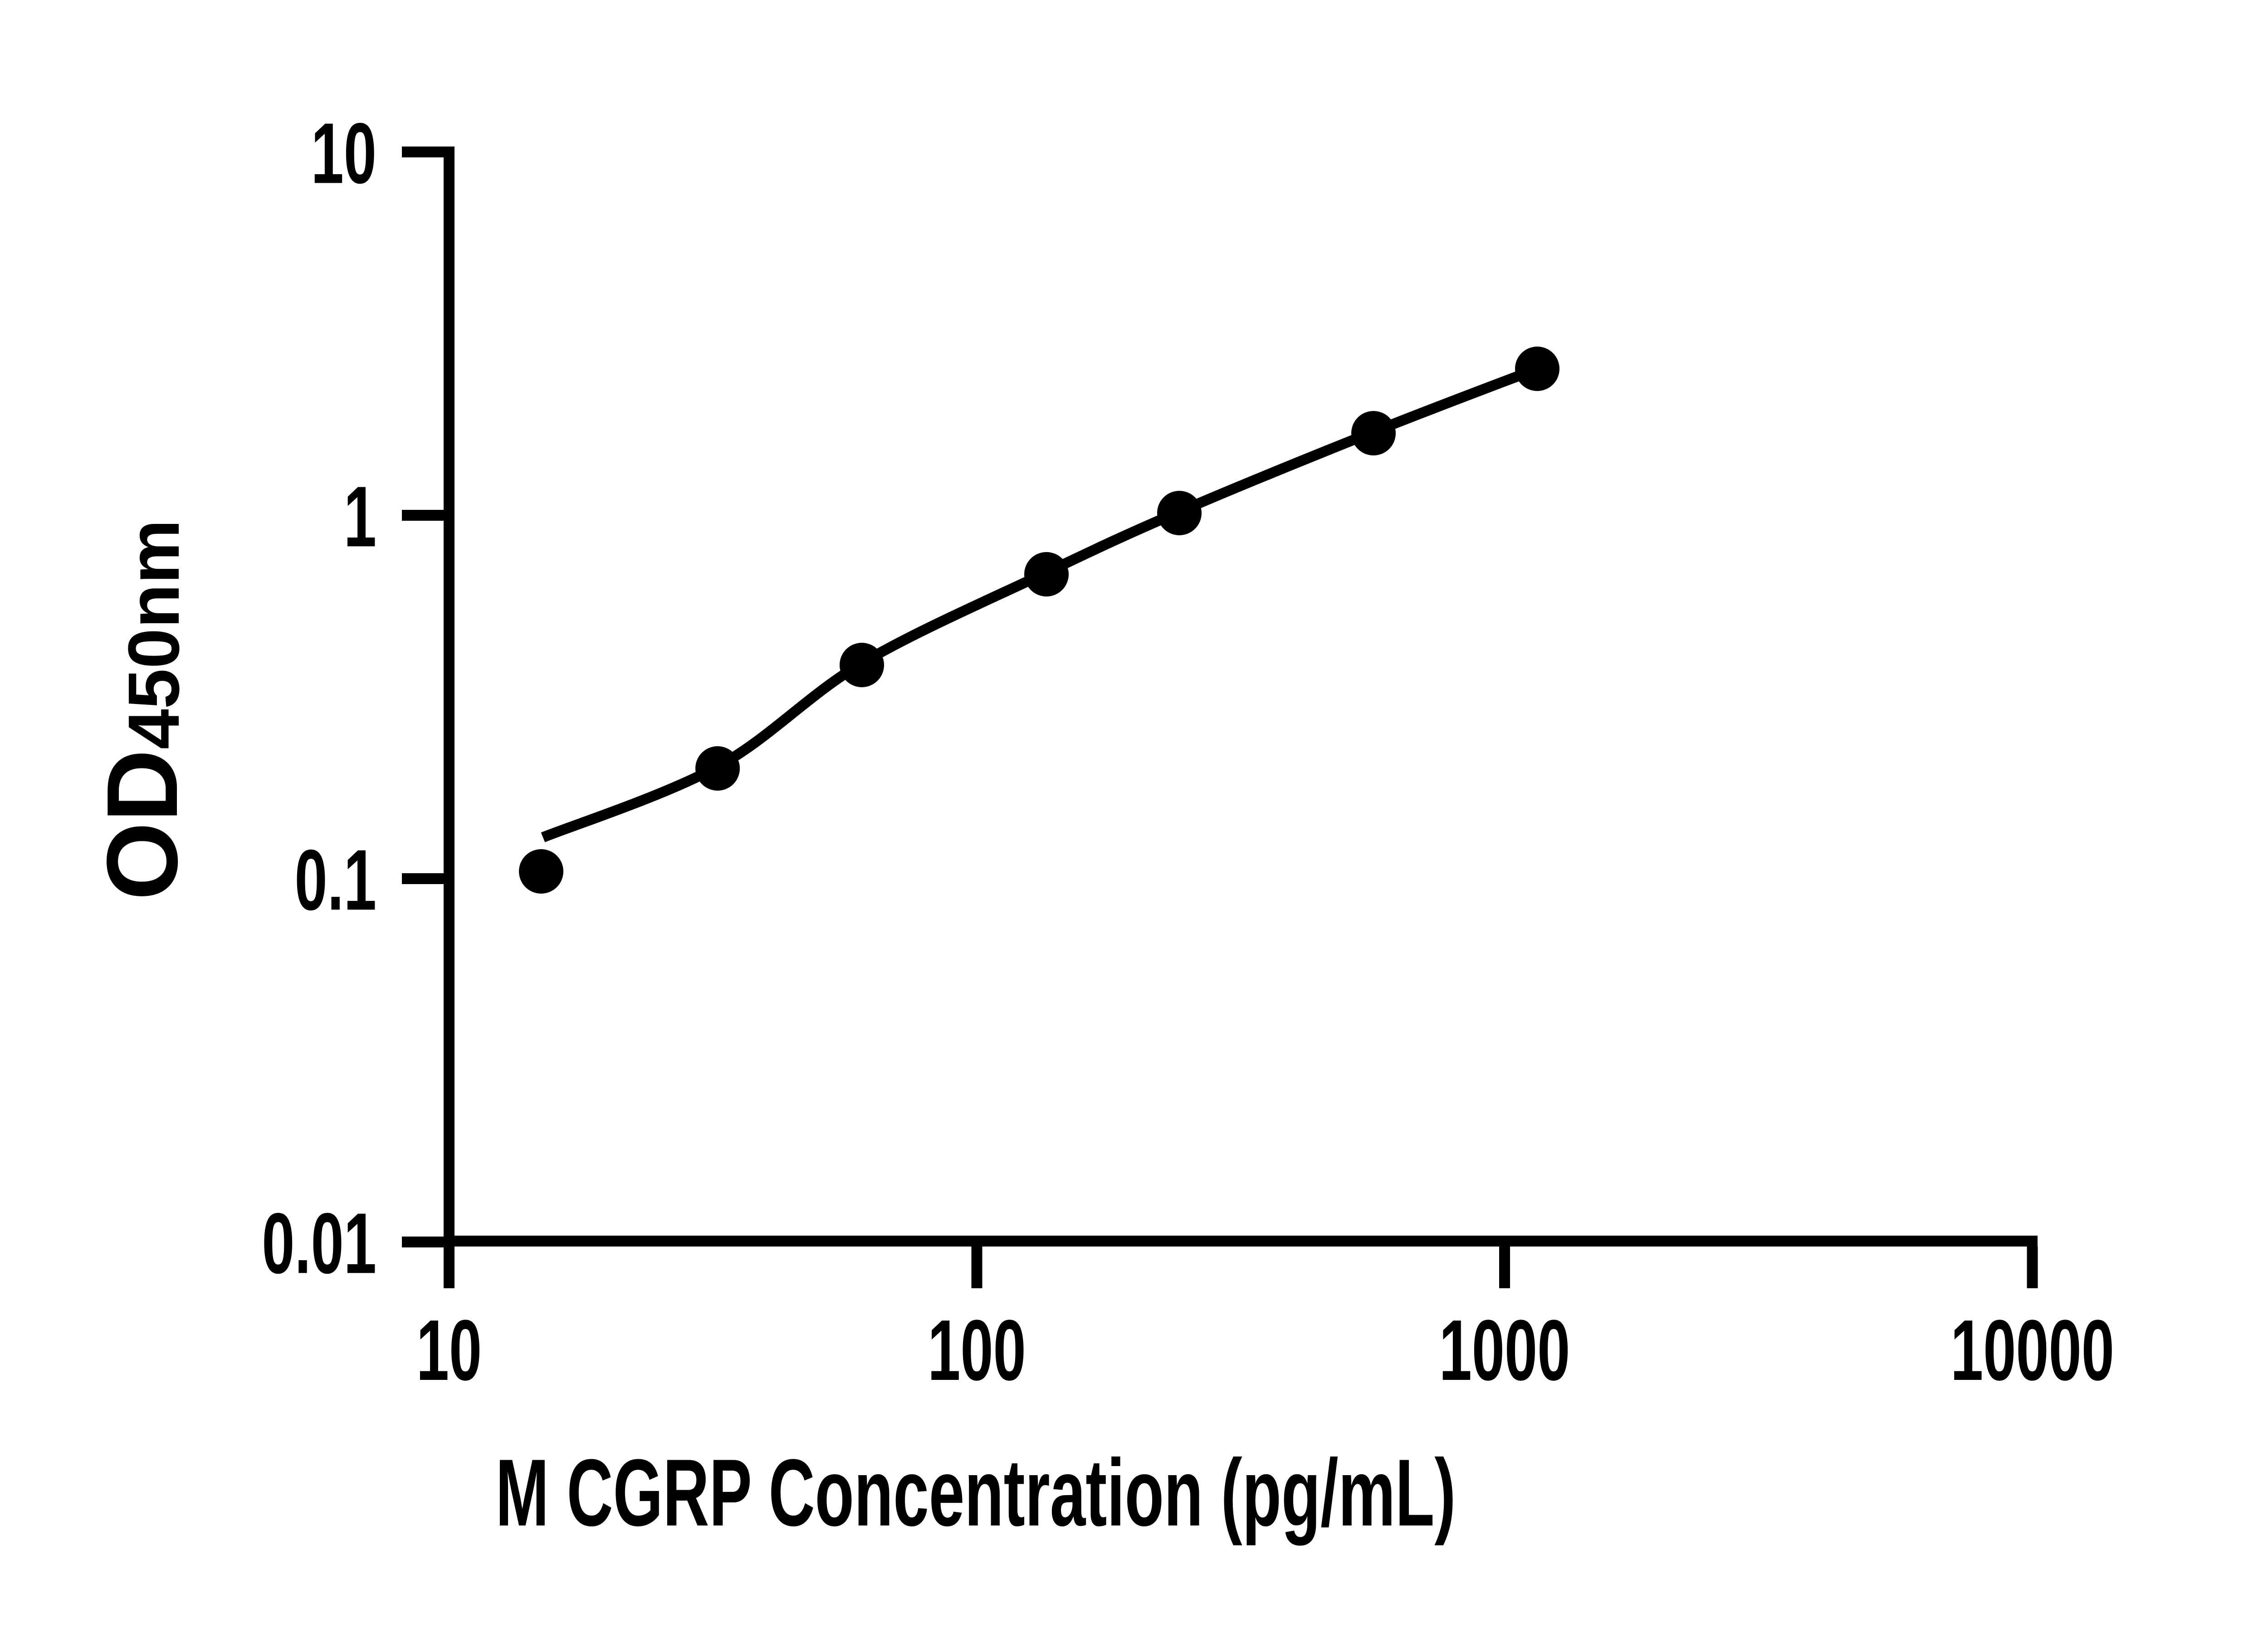 This screenshot has height=1633, width=2268. What do you see at coordinates (449, 1350) in the screenshot?
I see `x-tick-label: 10` at bounding box center [449, 1350].